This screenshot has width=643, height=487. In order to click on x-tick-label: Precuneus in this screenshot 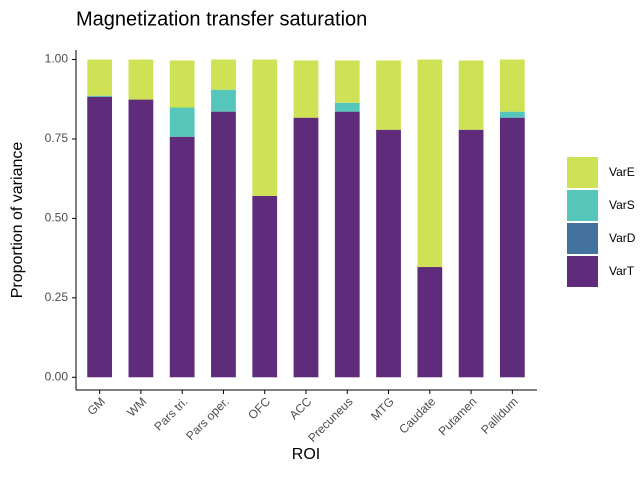, I will do `click(330, 419)`.